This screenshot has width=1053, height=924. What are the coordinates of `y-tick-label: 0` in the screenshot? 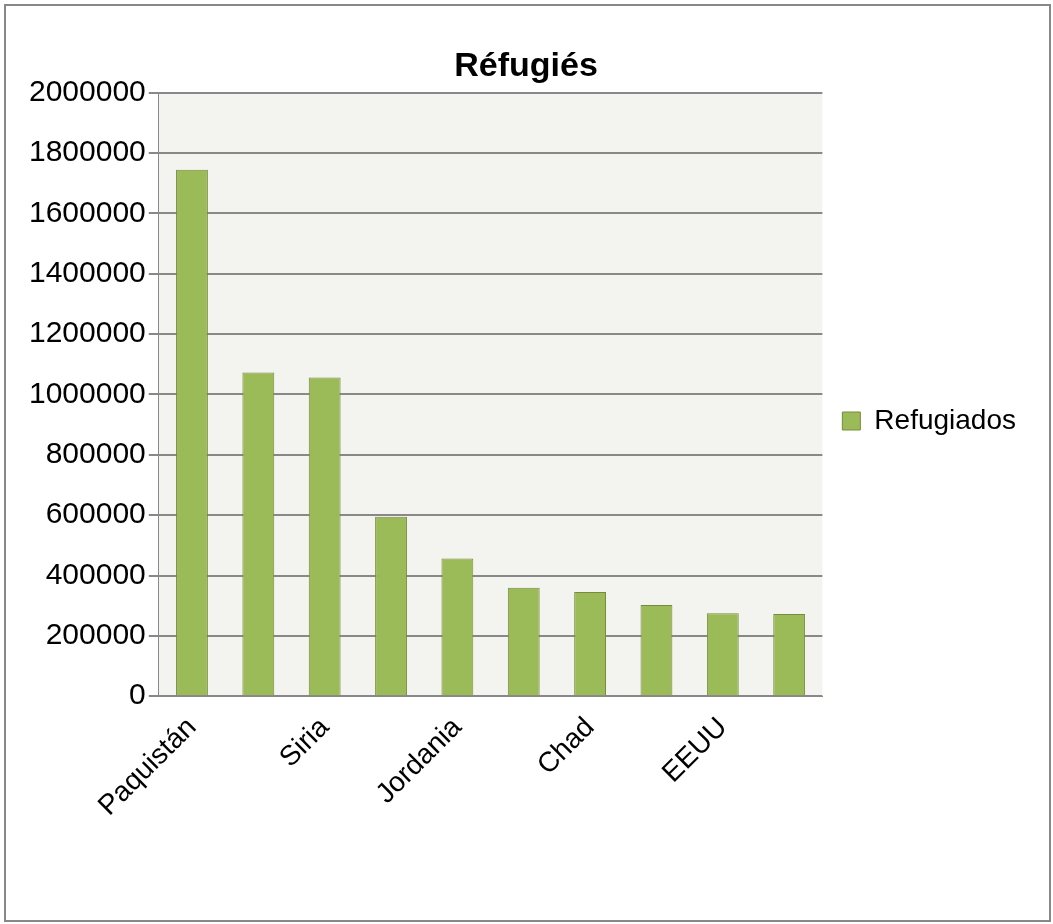 It's located at (137, 694).